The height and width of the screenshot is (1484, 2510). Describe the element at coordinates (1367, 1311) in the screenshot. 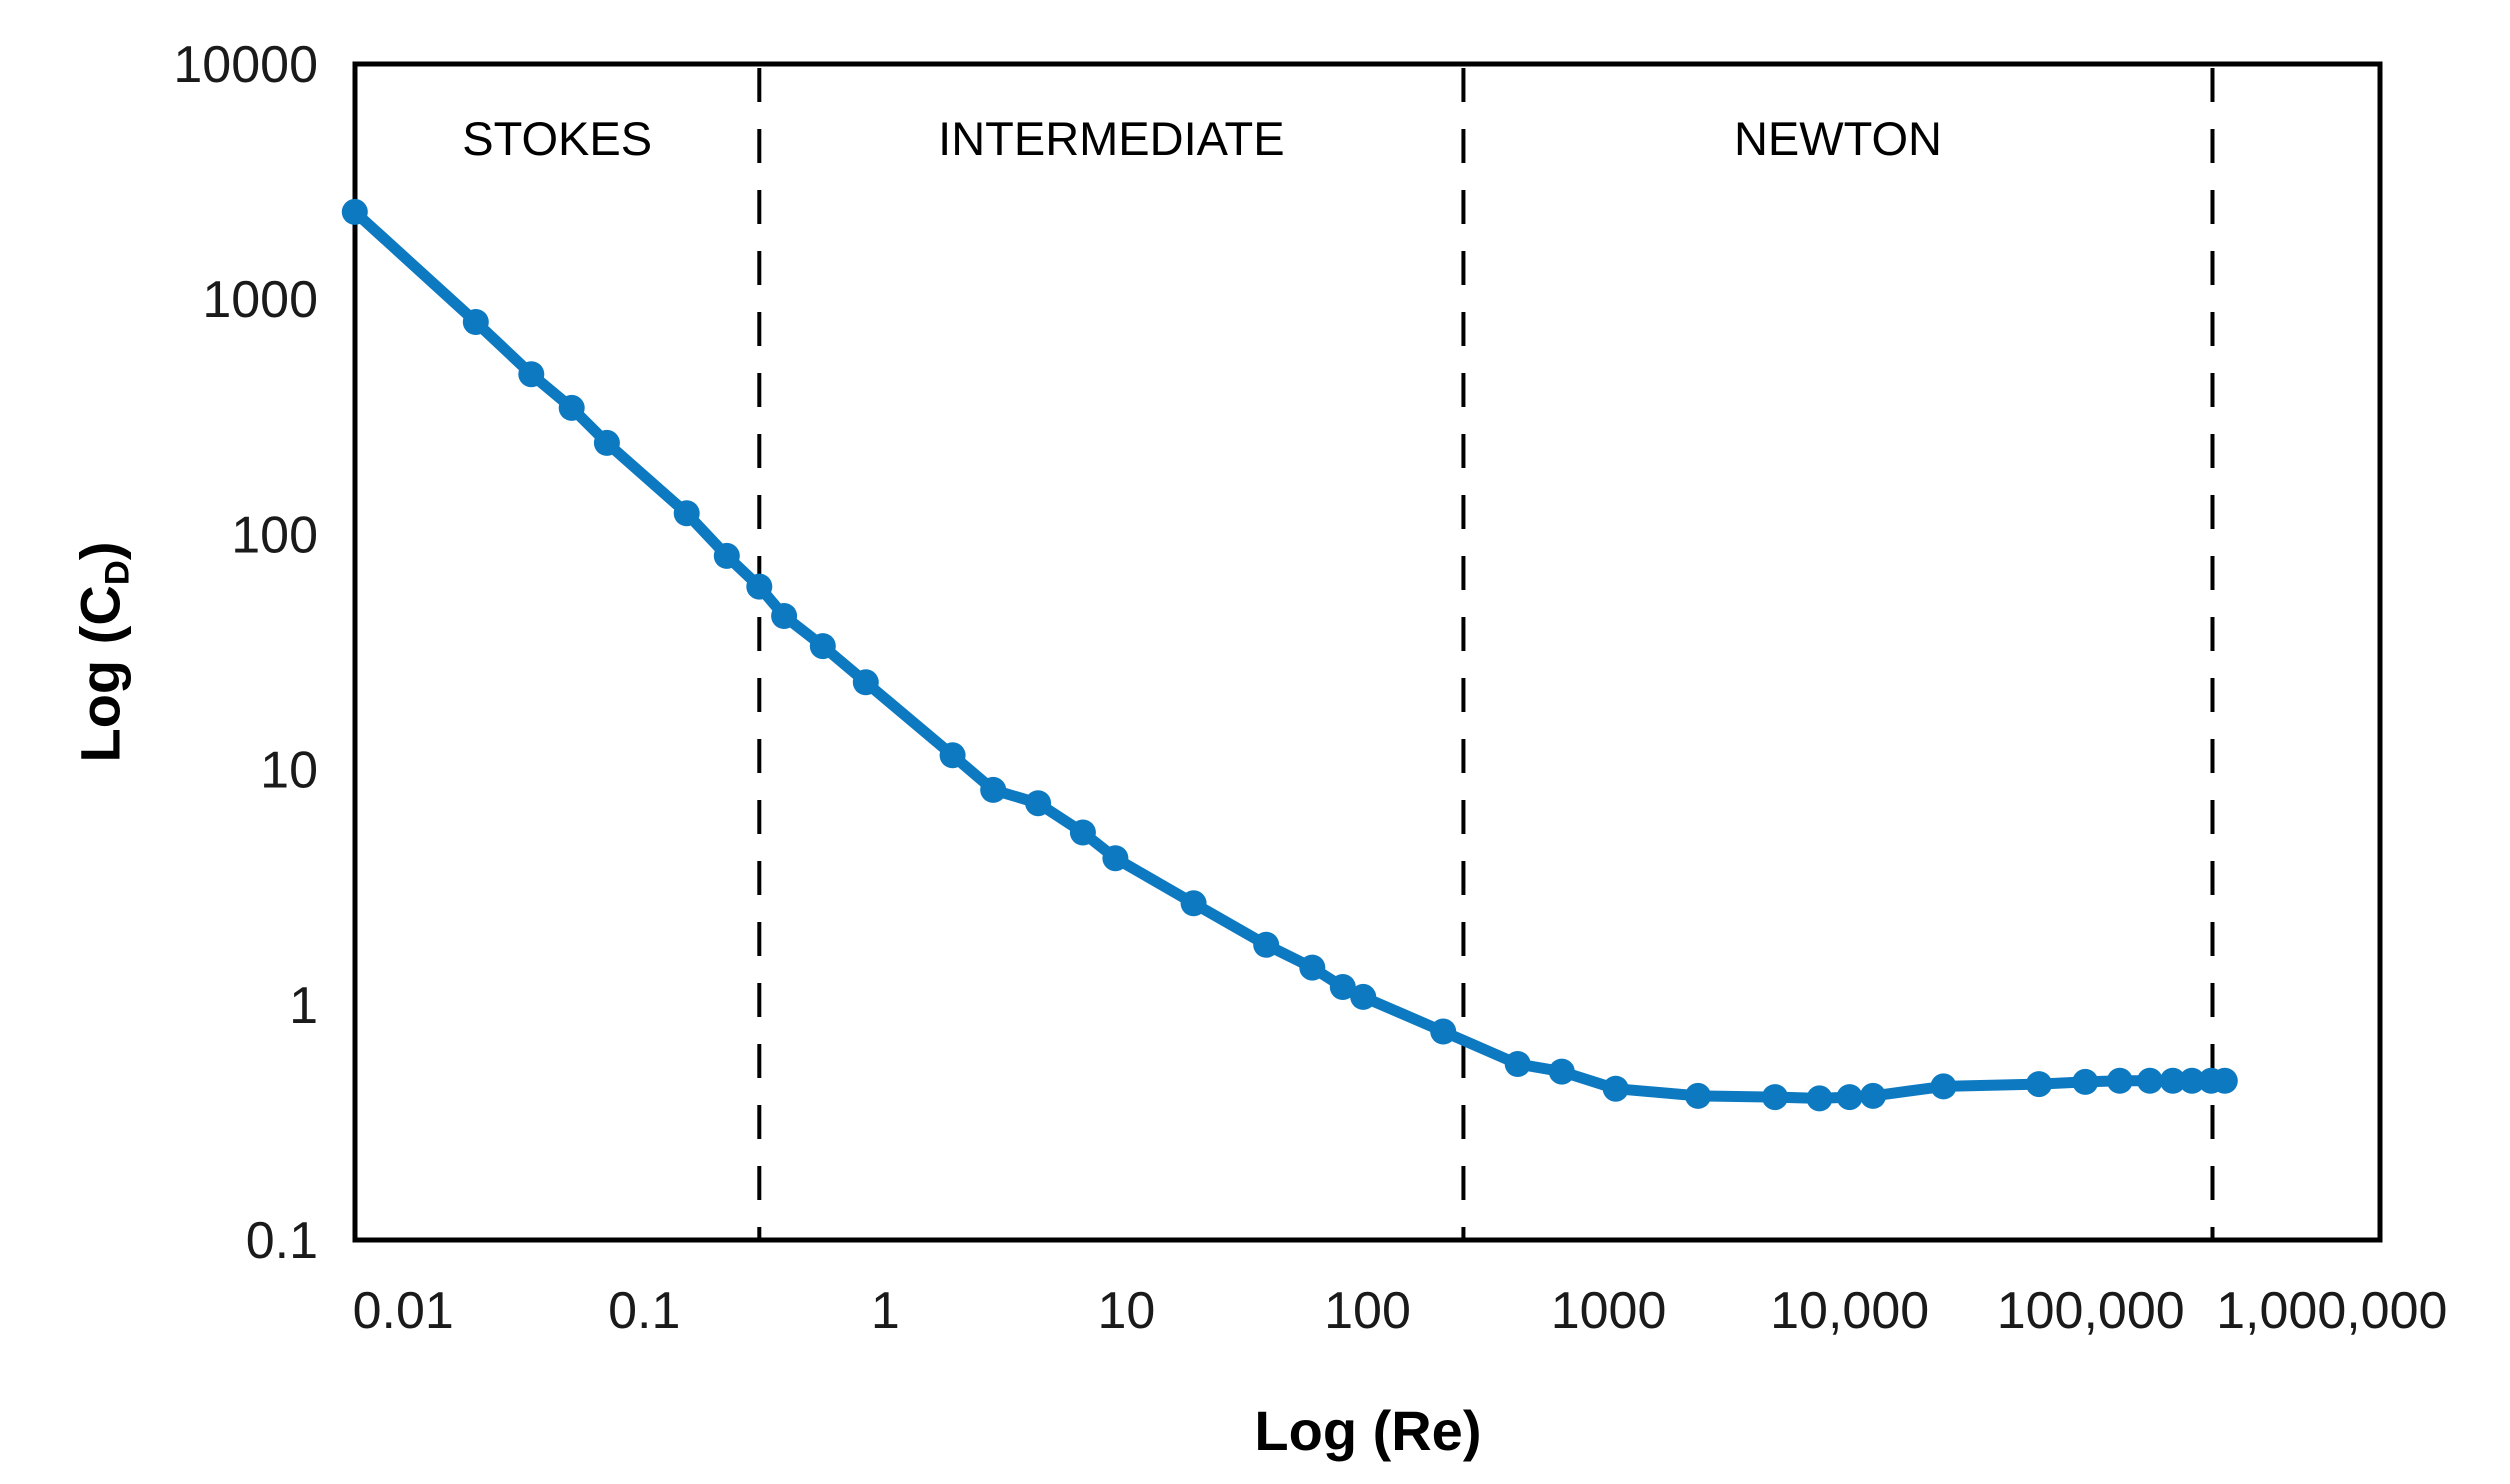

I see `x-tick-label-100: 100` at that location.